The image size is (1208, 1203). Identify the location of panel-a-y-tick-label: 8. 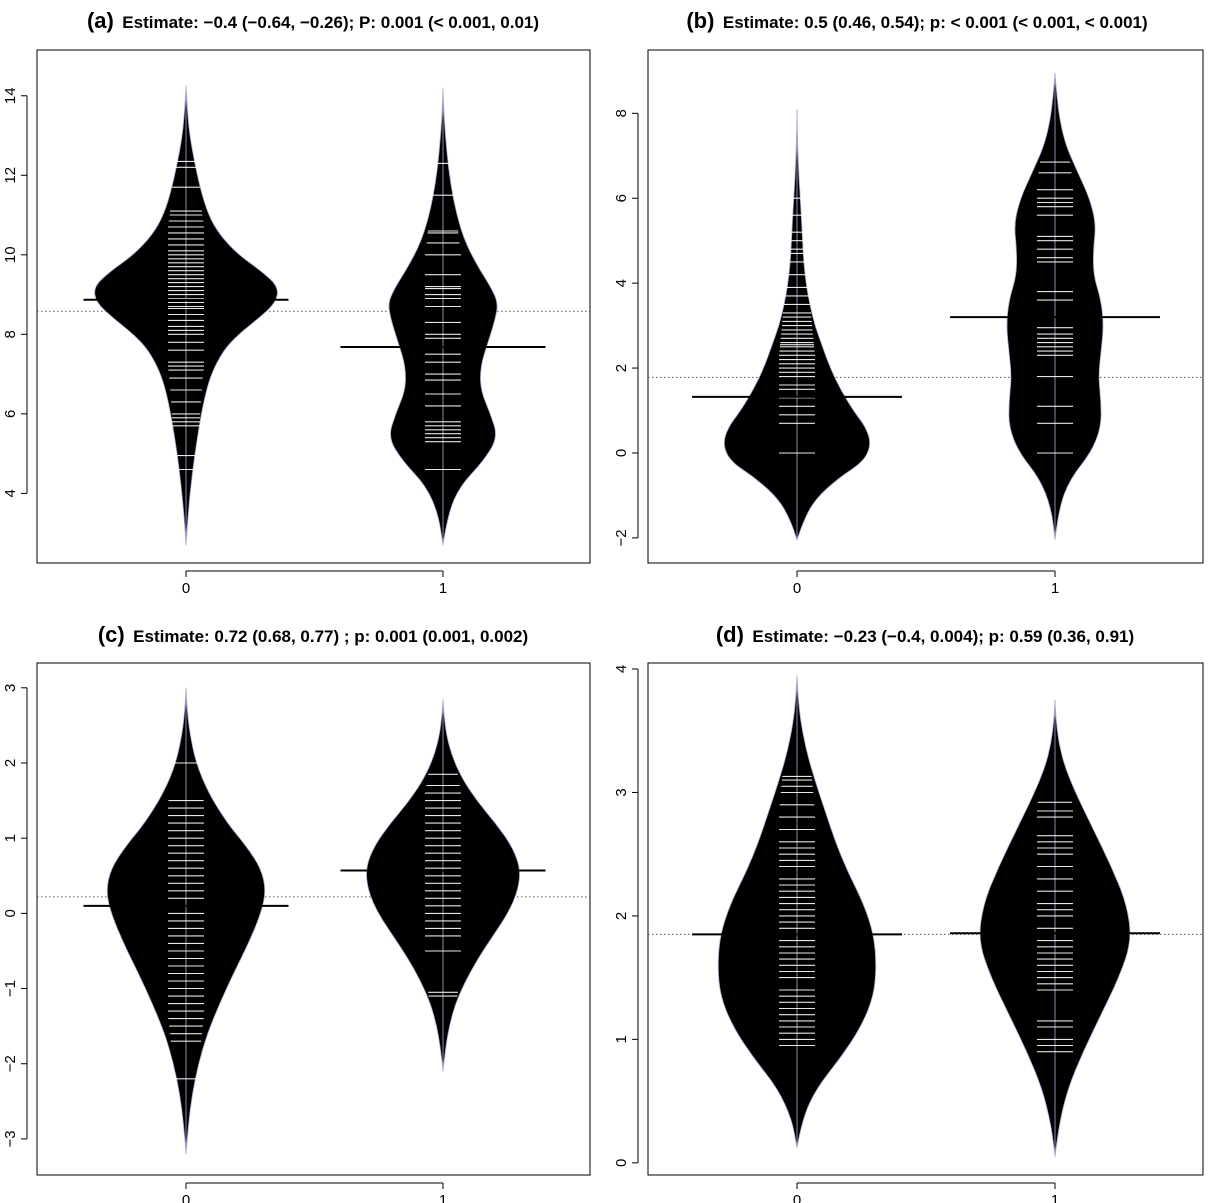
(10, 334).